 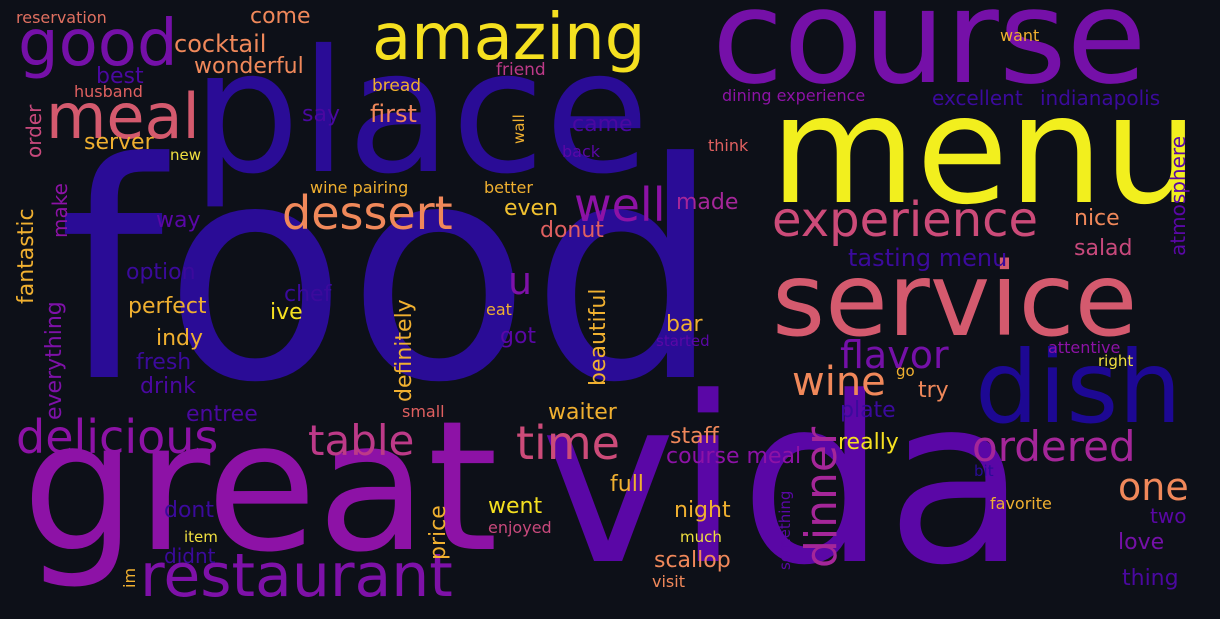 What do you see at coordinates (222, 414) in the screenshot?
I see `word-entree: entree` at bounding box center [222, 414].